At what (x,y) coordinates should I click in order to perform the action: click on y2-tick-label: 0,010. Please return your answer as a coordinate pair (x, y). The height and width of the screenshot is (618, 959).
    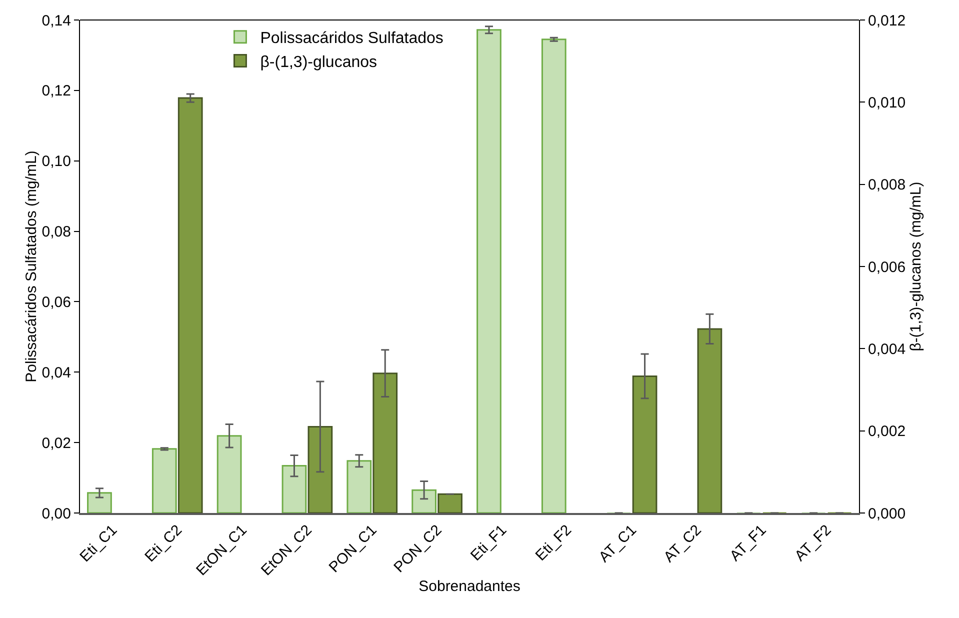
    Looking at the image, I should click on (887, 103).